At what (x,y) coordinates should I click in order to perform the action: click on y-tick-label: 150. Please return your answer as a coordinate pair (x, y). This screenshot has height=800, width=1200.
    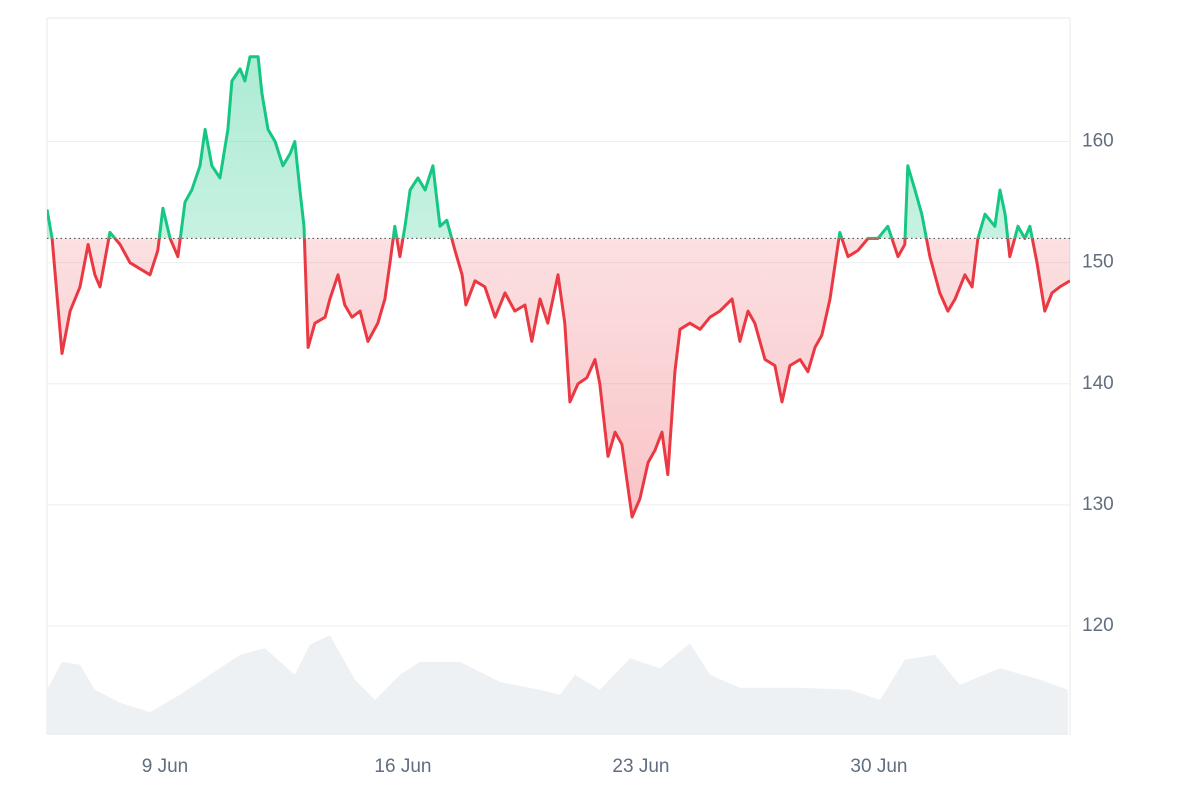
    Looking at the image, I should click on (1098, 262).